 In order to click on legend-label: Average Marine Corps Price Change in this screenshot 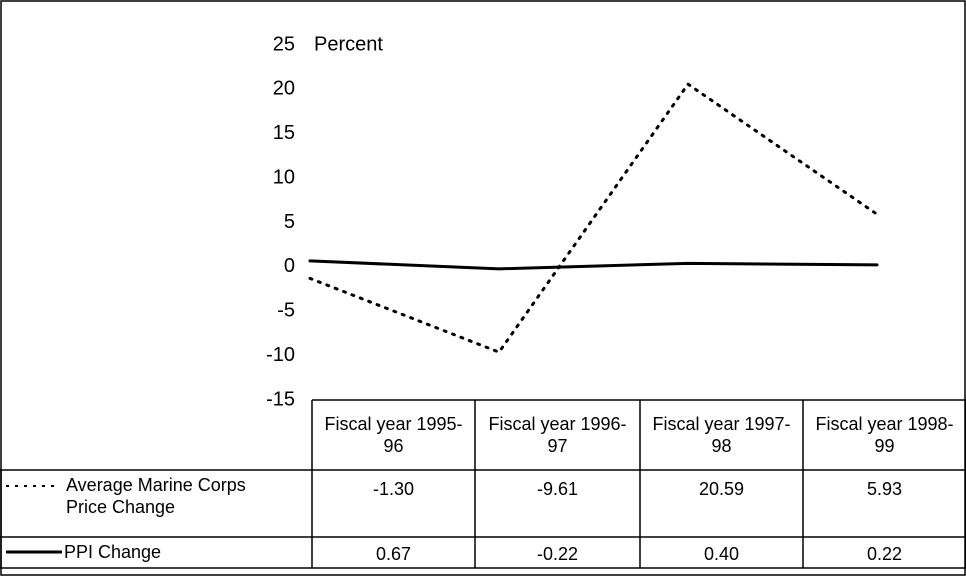, I will do `click(156, 496)`.